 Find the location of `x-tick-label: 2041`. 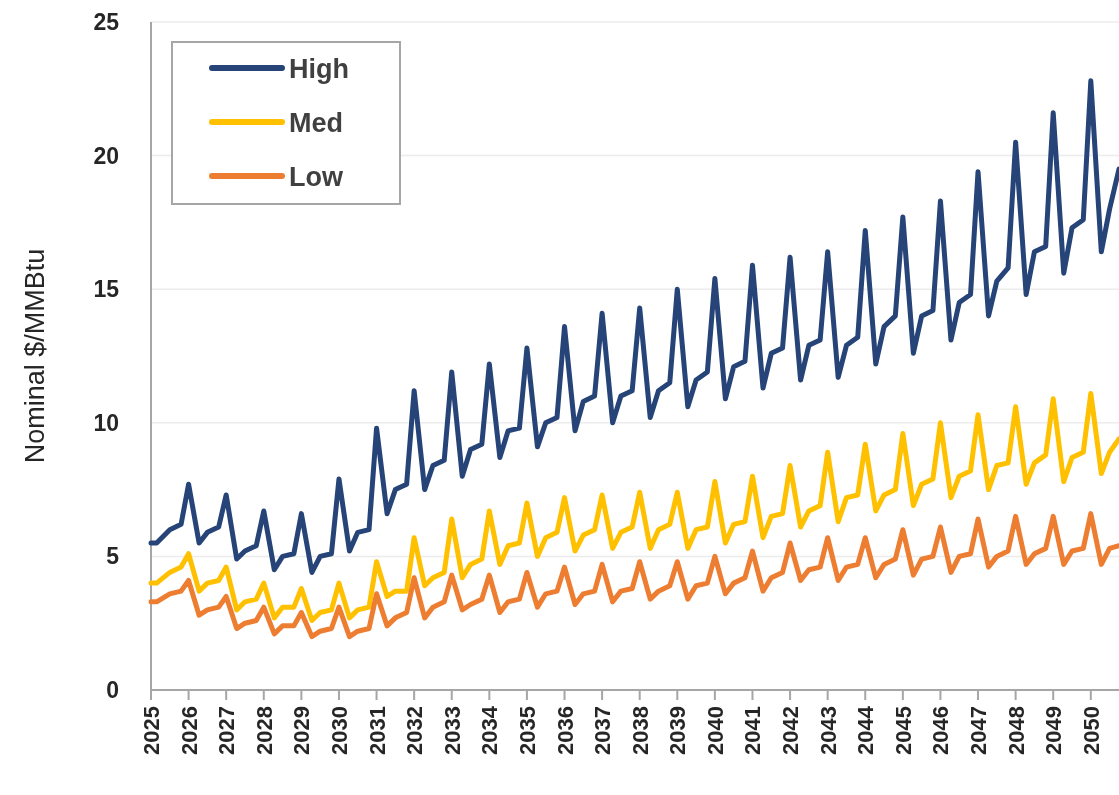

x-tick-label: 2041 is located at coordinates (753, 730).